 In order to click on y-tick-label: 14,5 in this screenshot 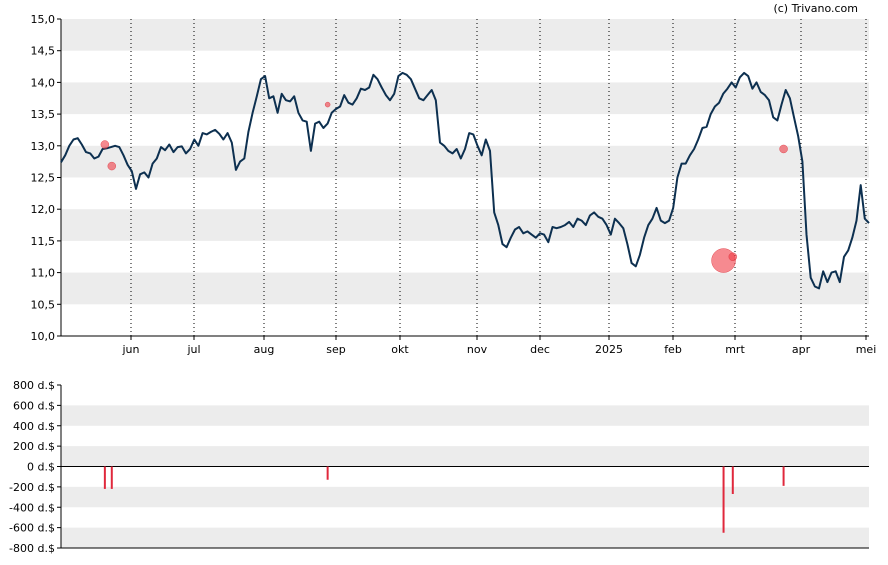, I will do `click(43, 51)`.